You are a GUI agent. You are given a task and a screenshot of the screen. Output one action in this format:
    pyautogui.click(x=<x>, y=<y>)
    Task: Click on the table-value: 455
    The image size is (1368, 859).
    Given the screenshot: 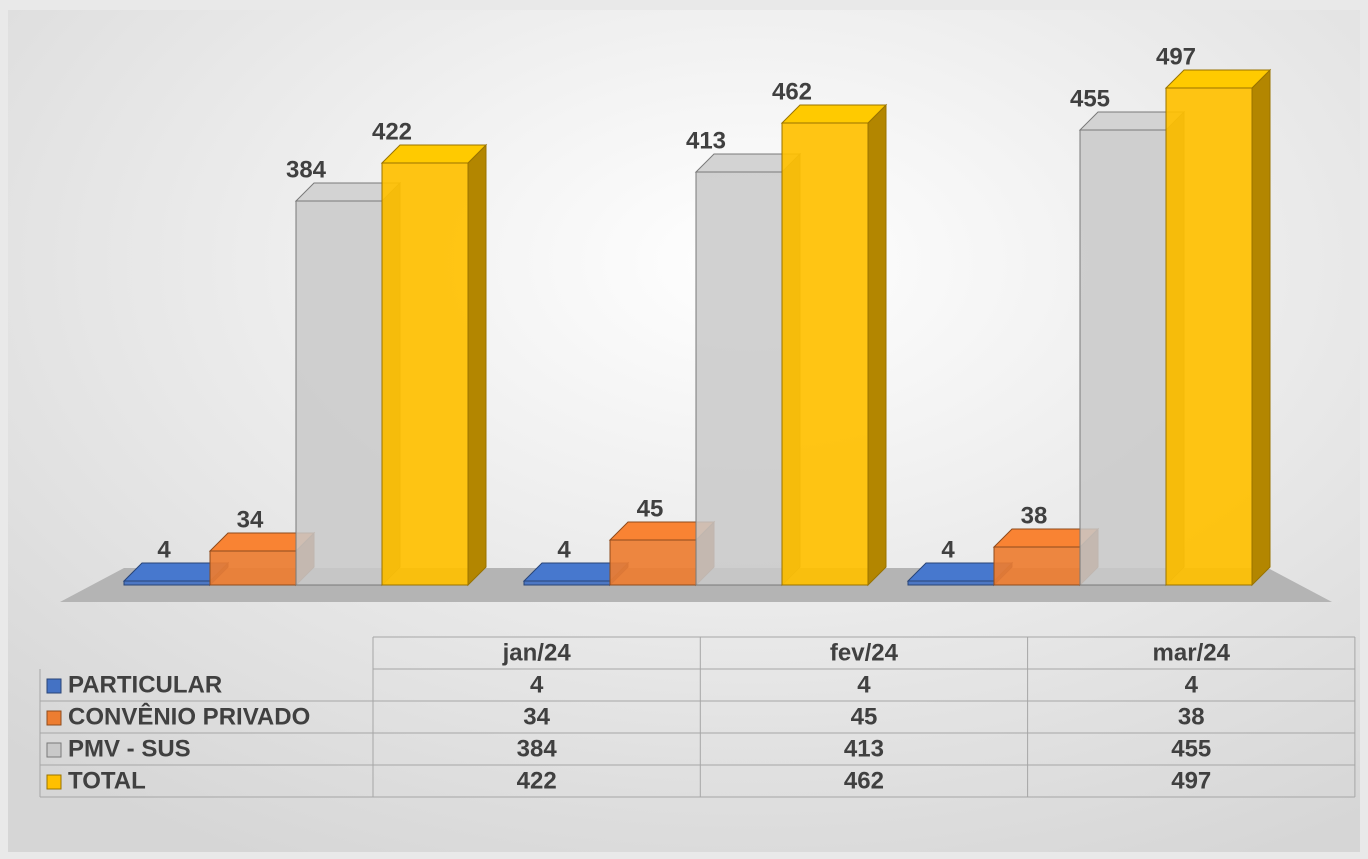 What is the action you would take?
    pyautogui.click(x=1191, y=748)
    